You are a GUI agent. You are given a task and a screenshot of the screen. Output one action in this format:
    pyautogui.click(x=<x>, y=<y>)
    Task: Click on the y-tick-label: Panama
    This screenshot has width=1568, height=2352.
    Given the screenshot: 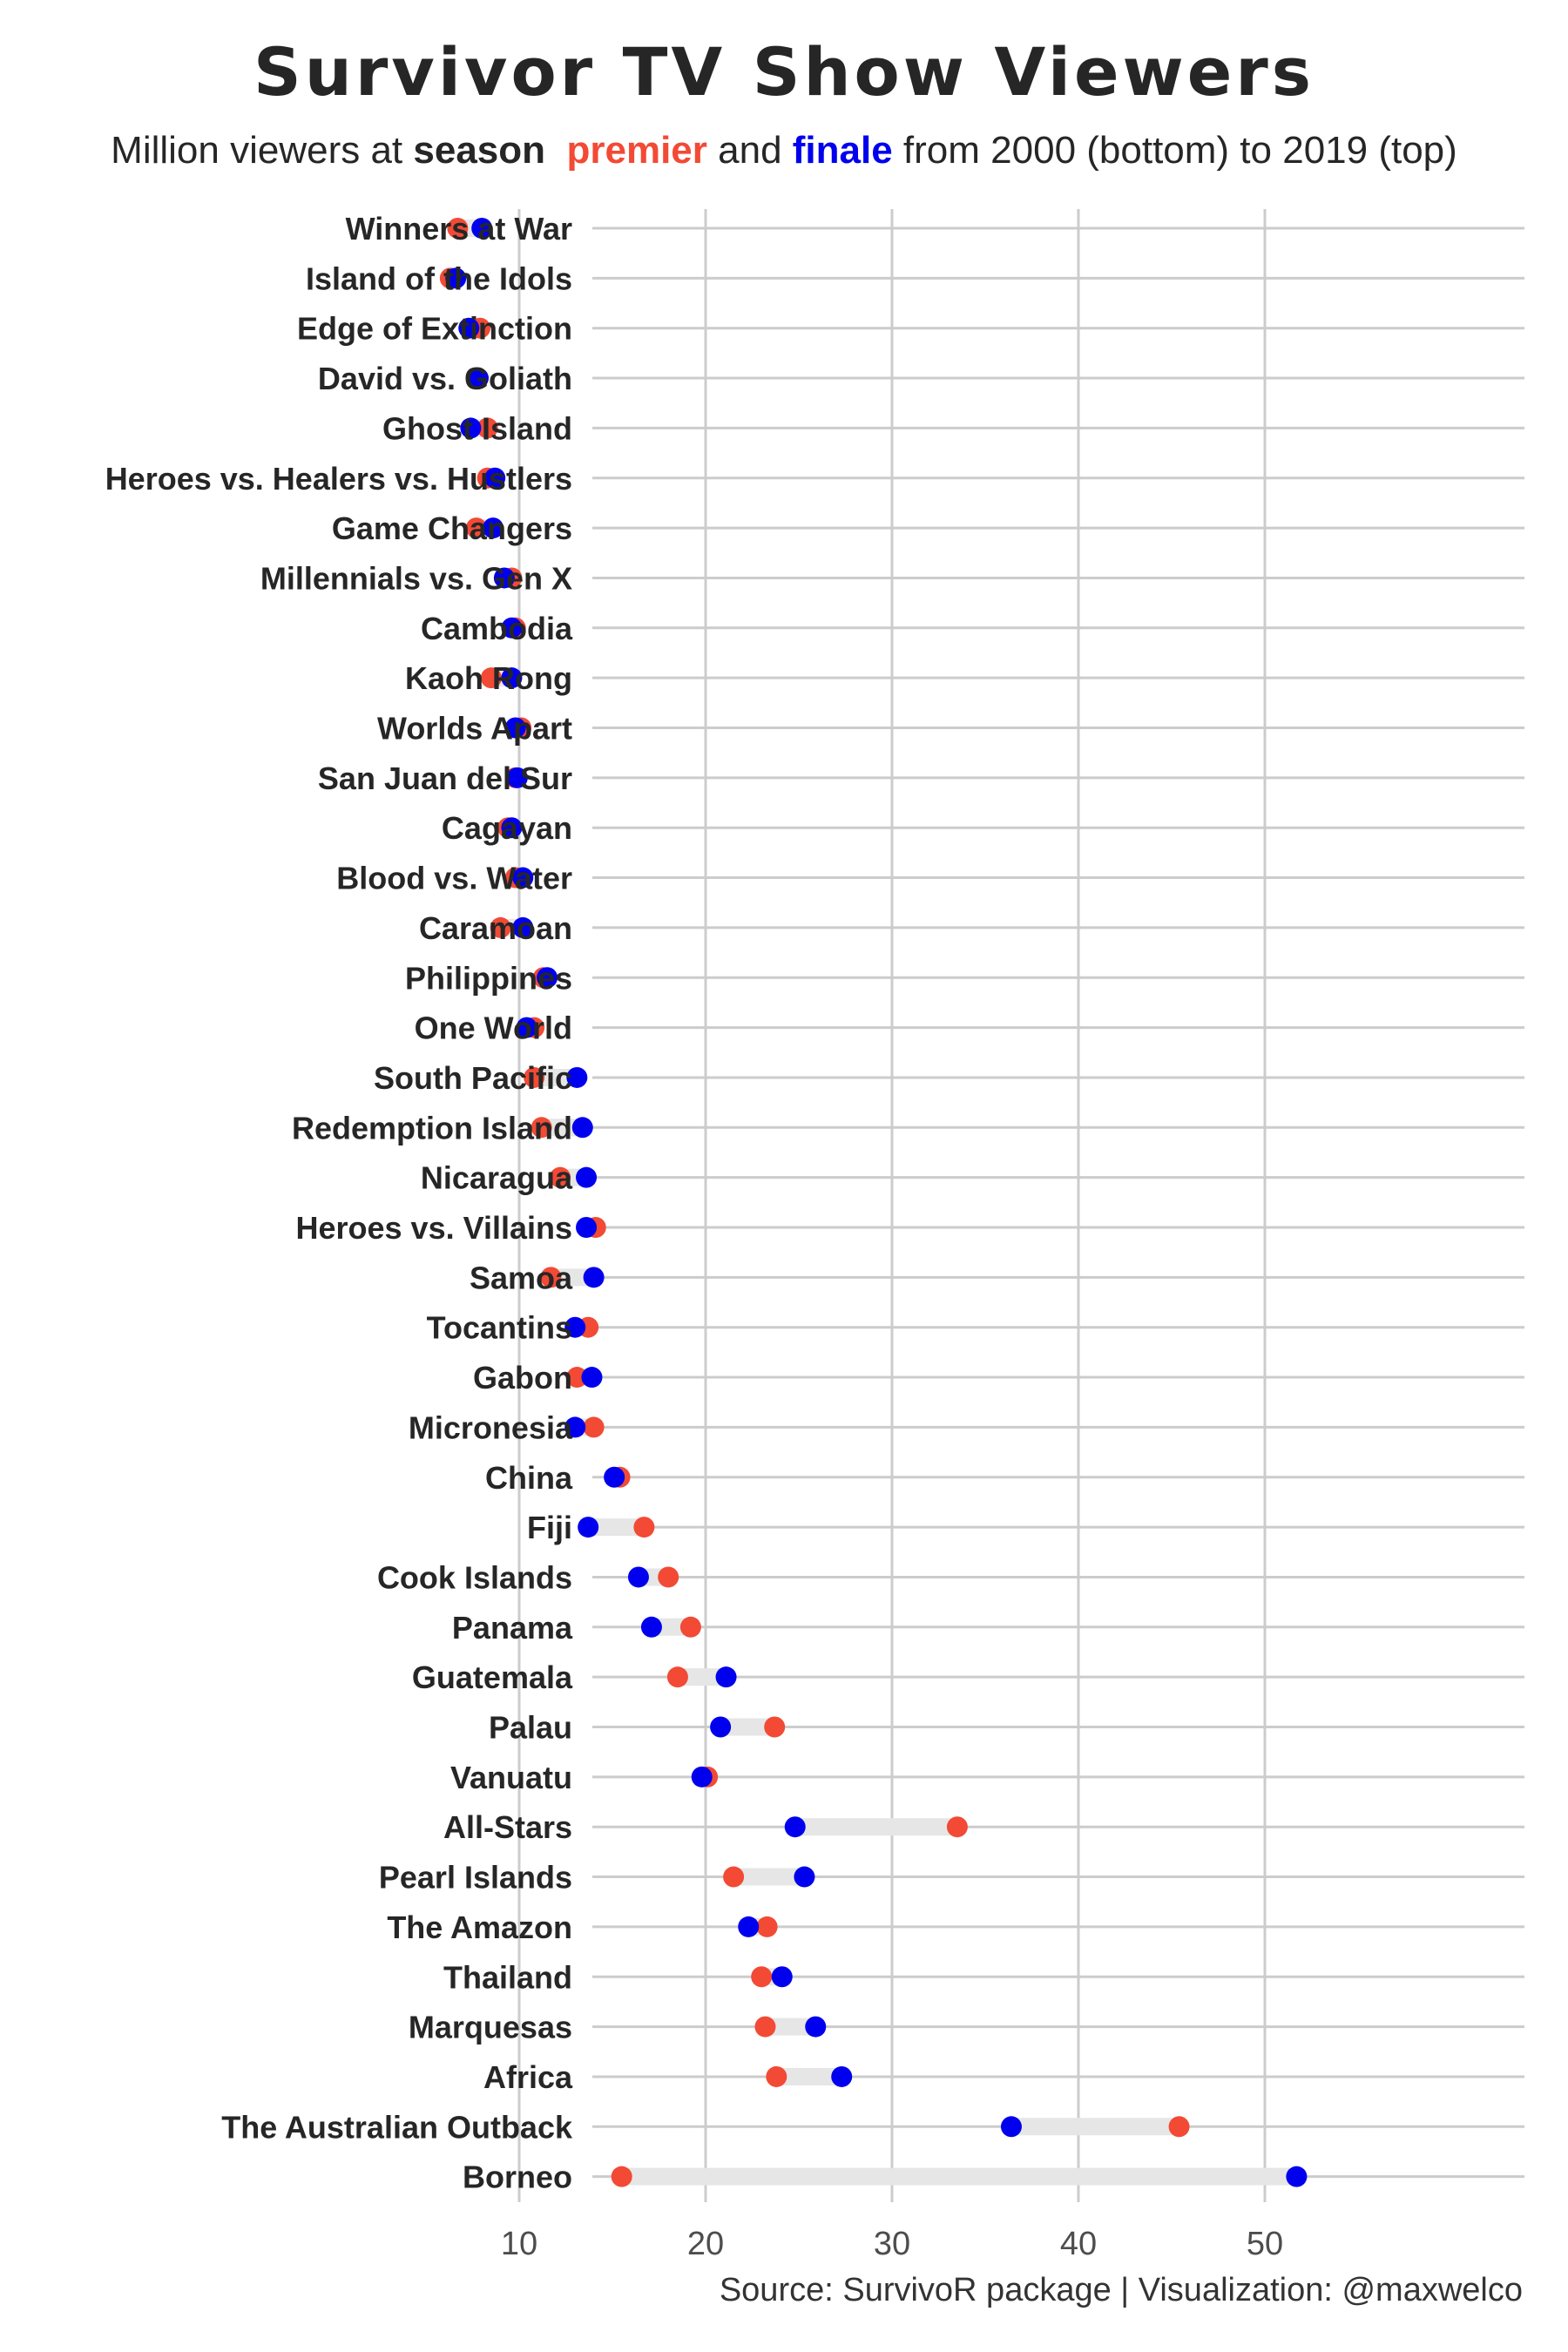 What is the action you would take?
    pyautogui.click(x=512, y=1628)
    